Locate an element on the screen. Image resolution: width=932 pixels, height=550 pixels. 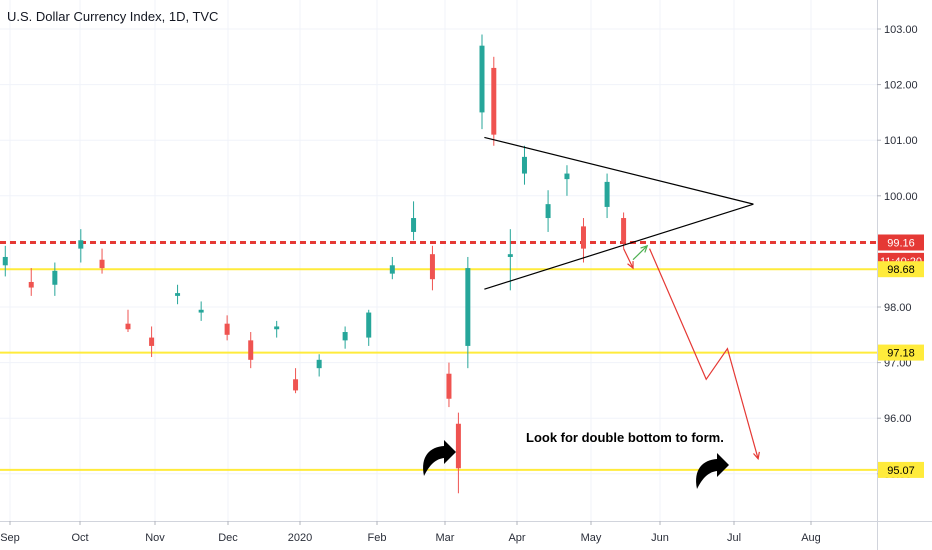
curved-arrow-icons is located at coordinates (576, 464).